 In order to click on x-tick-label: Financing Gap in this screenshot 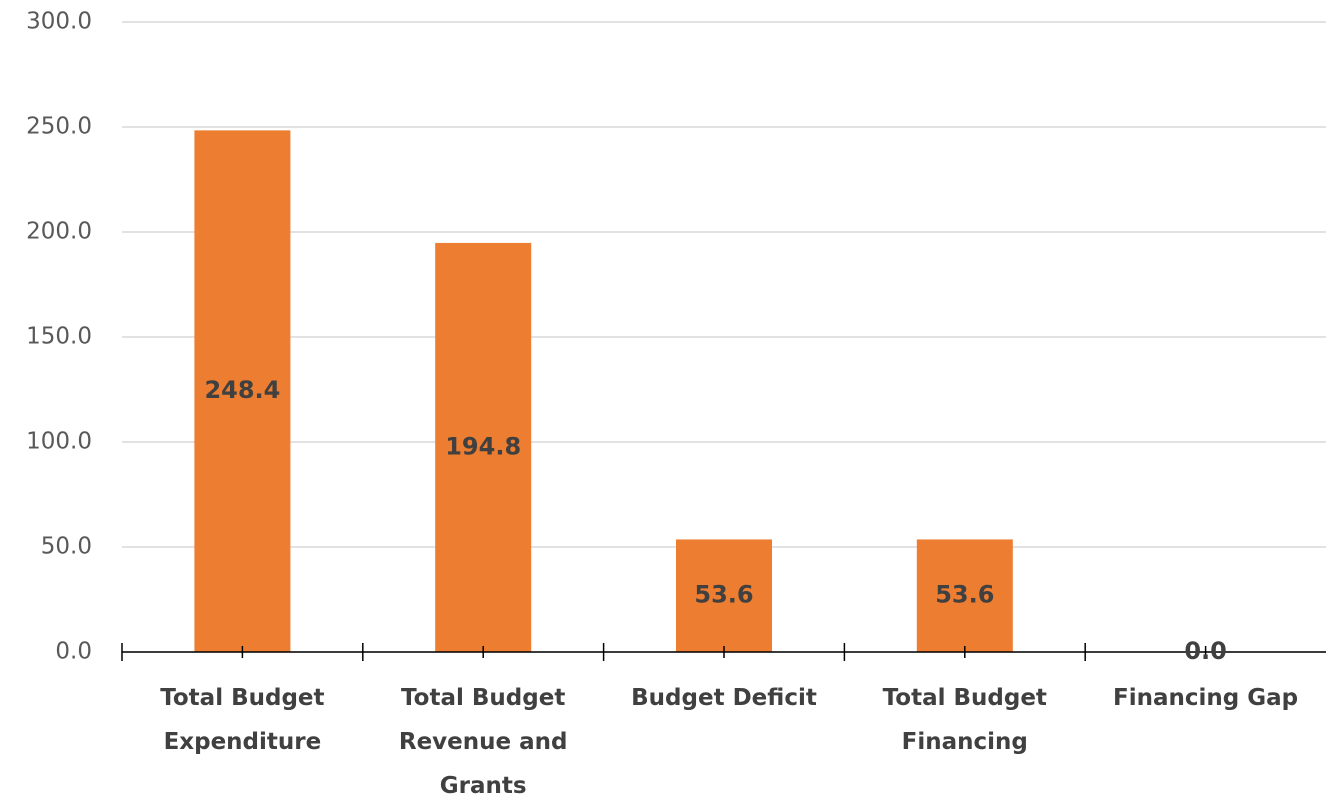, I will do `click(1206, 698)`.